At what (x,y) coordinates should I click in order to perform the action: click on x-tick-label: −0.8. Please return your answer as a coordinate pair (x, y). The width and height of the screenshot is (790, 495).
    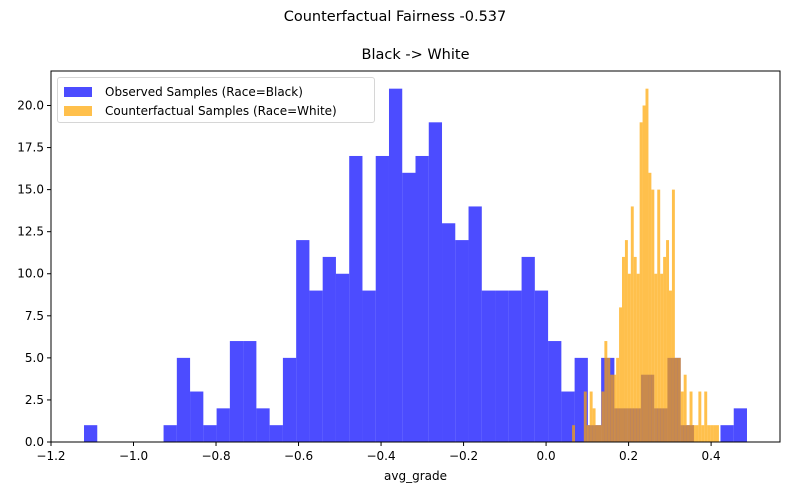
    Looking at the image, I should click on (215, 456).